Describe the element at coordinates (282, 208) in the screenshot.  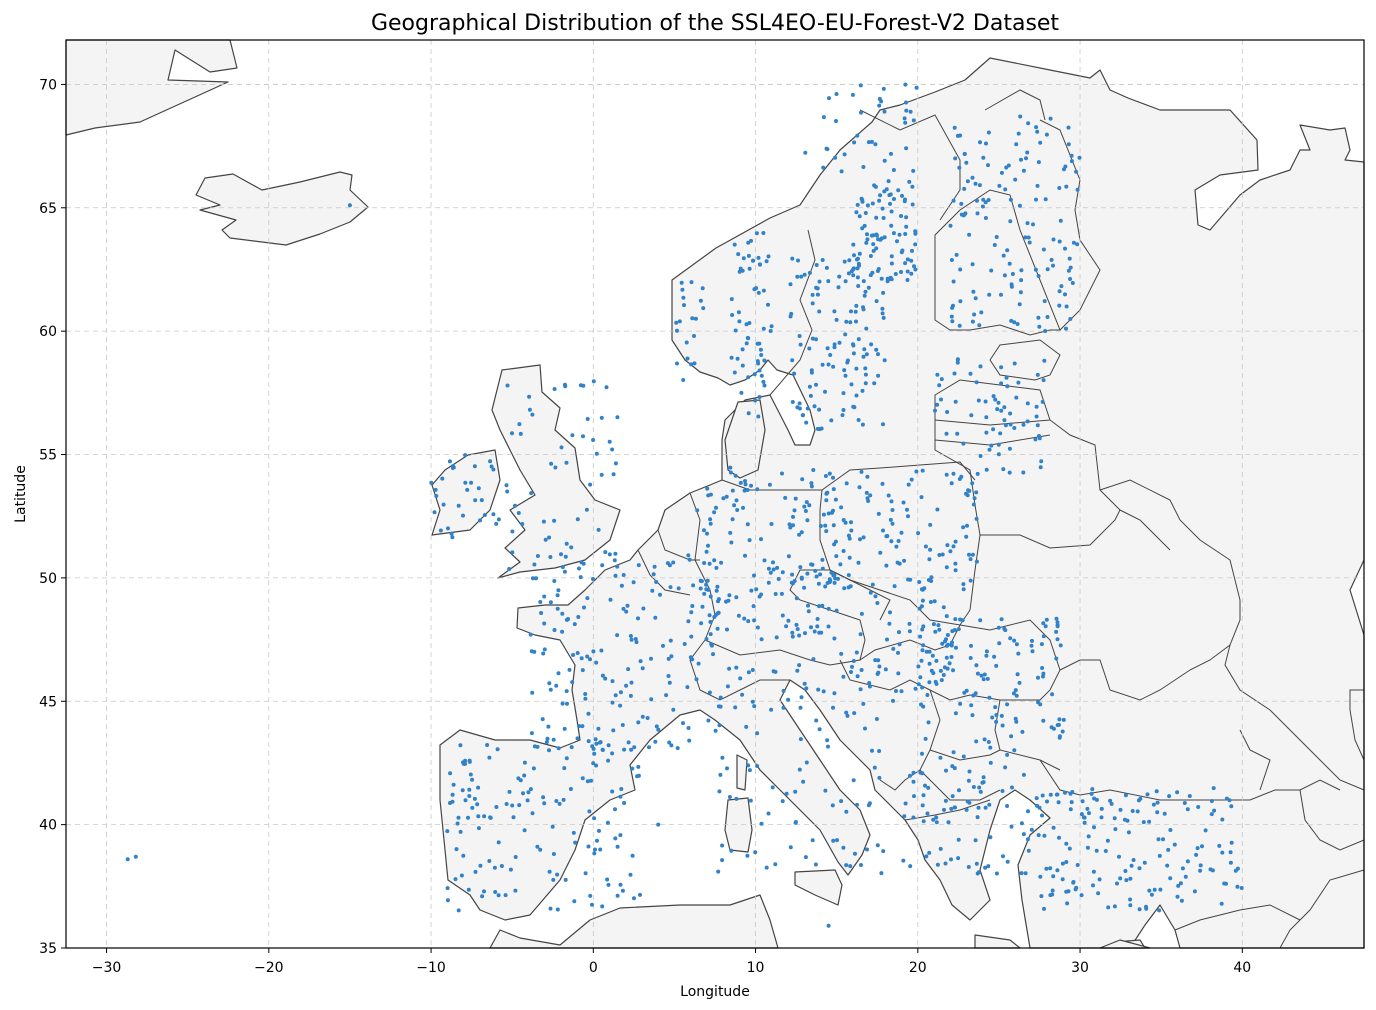
I see `land-iceland` at that location.